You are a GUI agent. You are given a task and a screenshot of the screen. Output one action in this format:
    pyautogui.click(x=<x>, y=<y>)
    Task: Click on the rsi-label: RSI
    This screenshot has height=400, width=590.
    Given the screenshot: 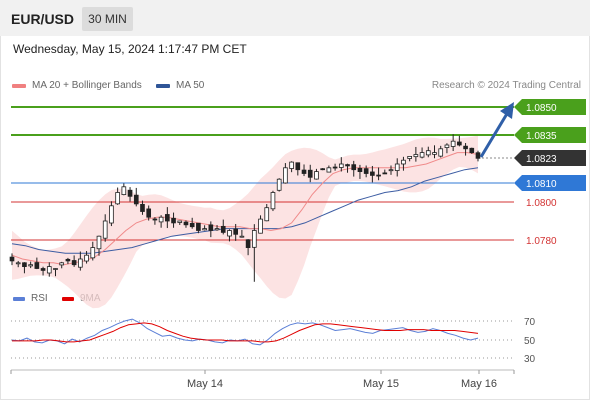 What is the action you would take?
    pyautogui.click(x=39, y=298)
    